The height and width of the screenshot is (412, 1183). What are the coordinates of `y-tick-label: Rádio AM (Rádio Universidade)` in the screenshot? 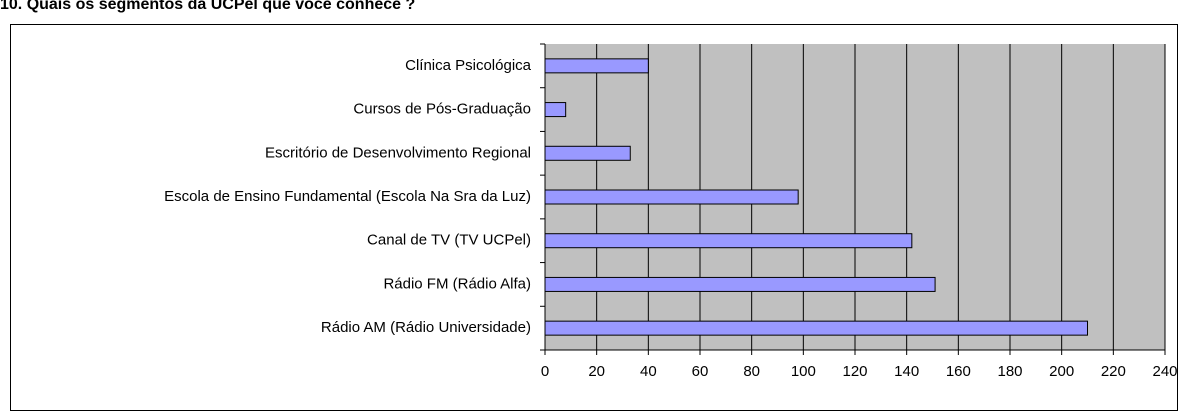 It's located at (426, 327).